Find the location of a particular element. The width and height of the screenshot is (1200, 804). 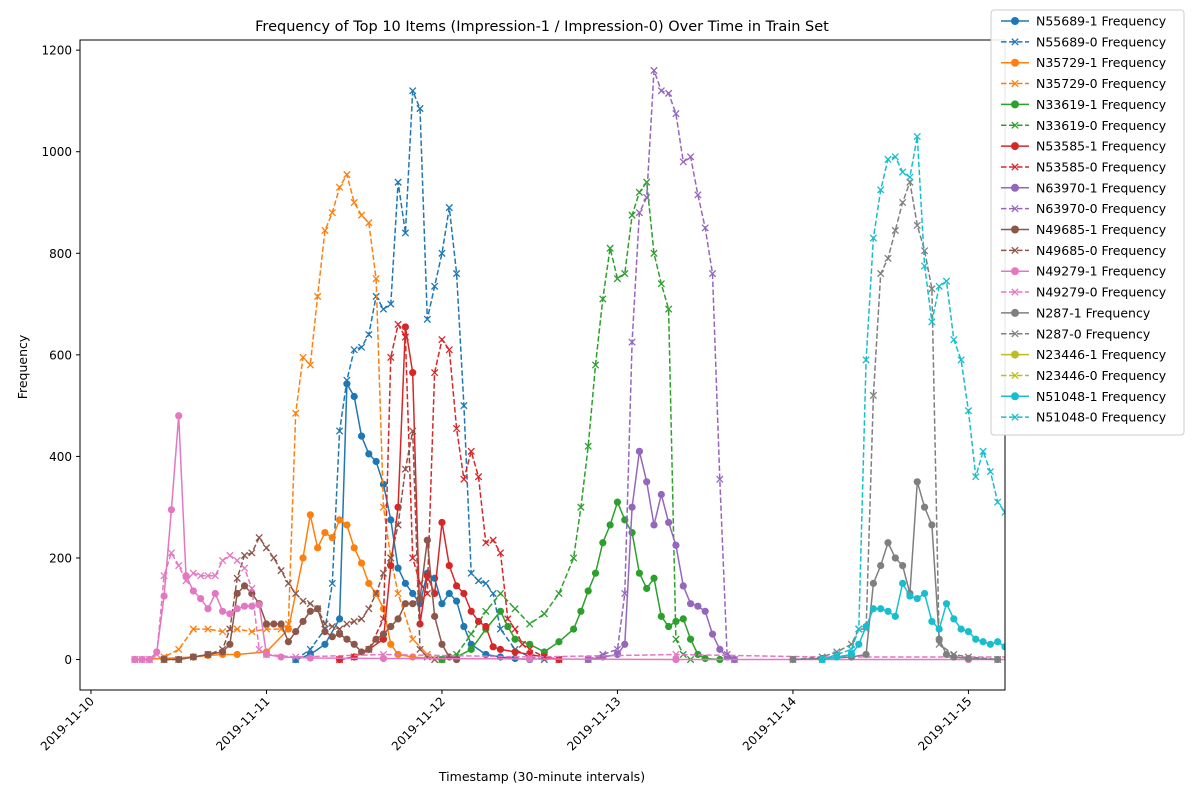

x-tick-label: 2019-11-11 is located at coordinates (242, 723).